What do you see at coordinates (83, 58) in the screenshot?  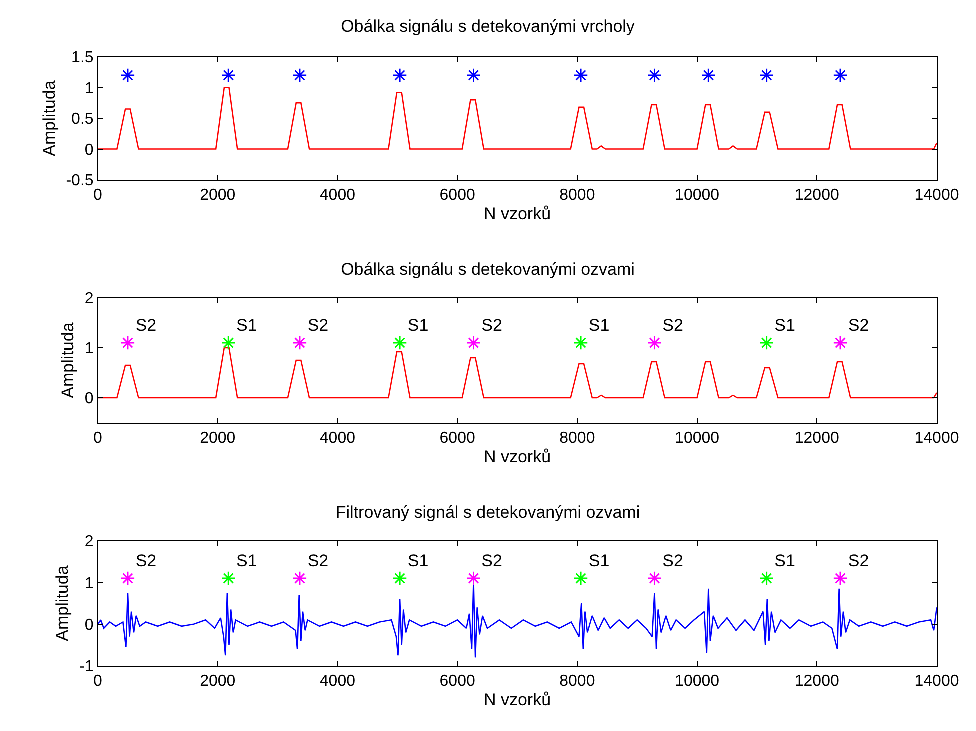 I see `y-tick-label: 1.5` at bounding box center [83, 58].